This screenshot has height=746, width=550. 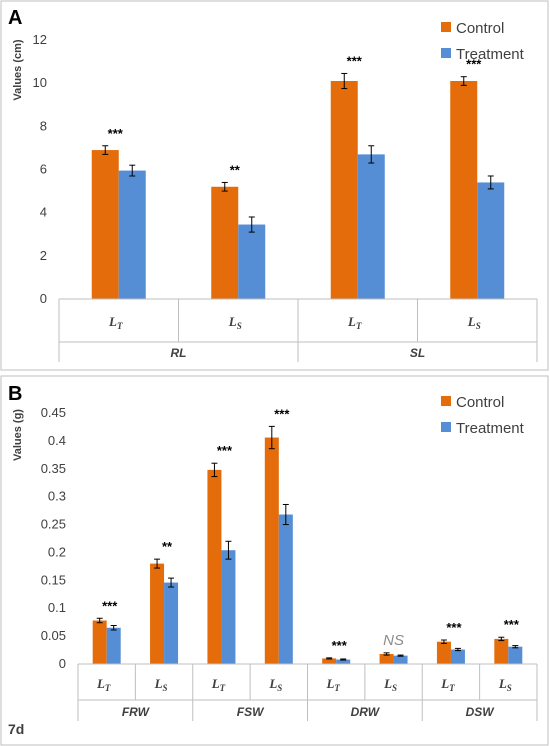 What do you see at coordinates (57, 496) in the screenshot?
I see `panel-b-y-tick-label: 0.3` at bounding box center [57, 496].